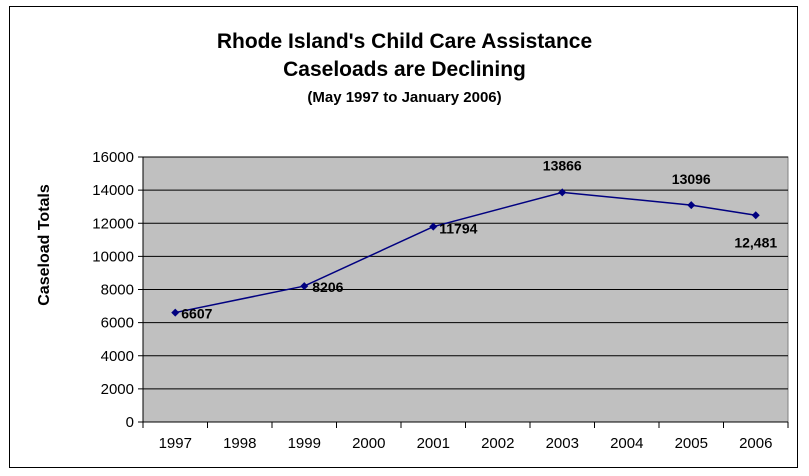  Describe the element at coordinates (175, 443) in the screenshot. I see `x-tick-label: 1997` at that location.